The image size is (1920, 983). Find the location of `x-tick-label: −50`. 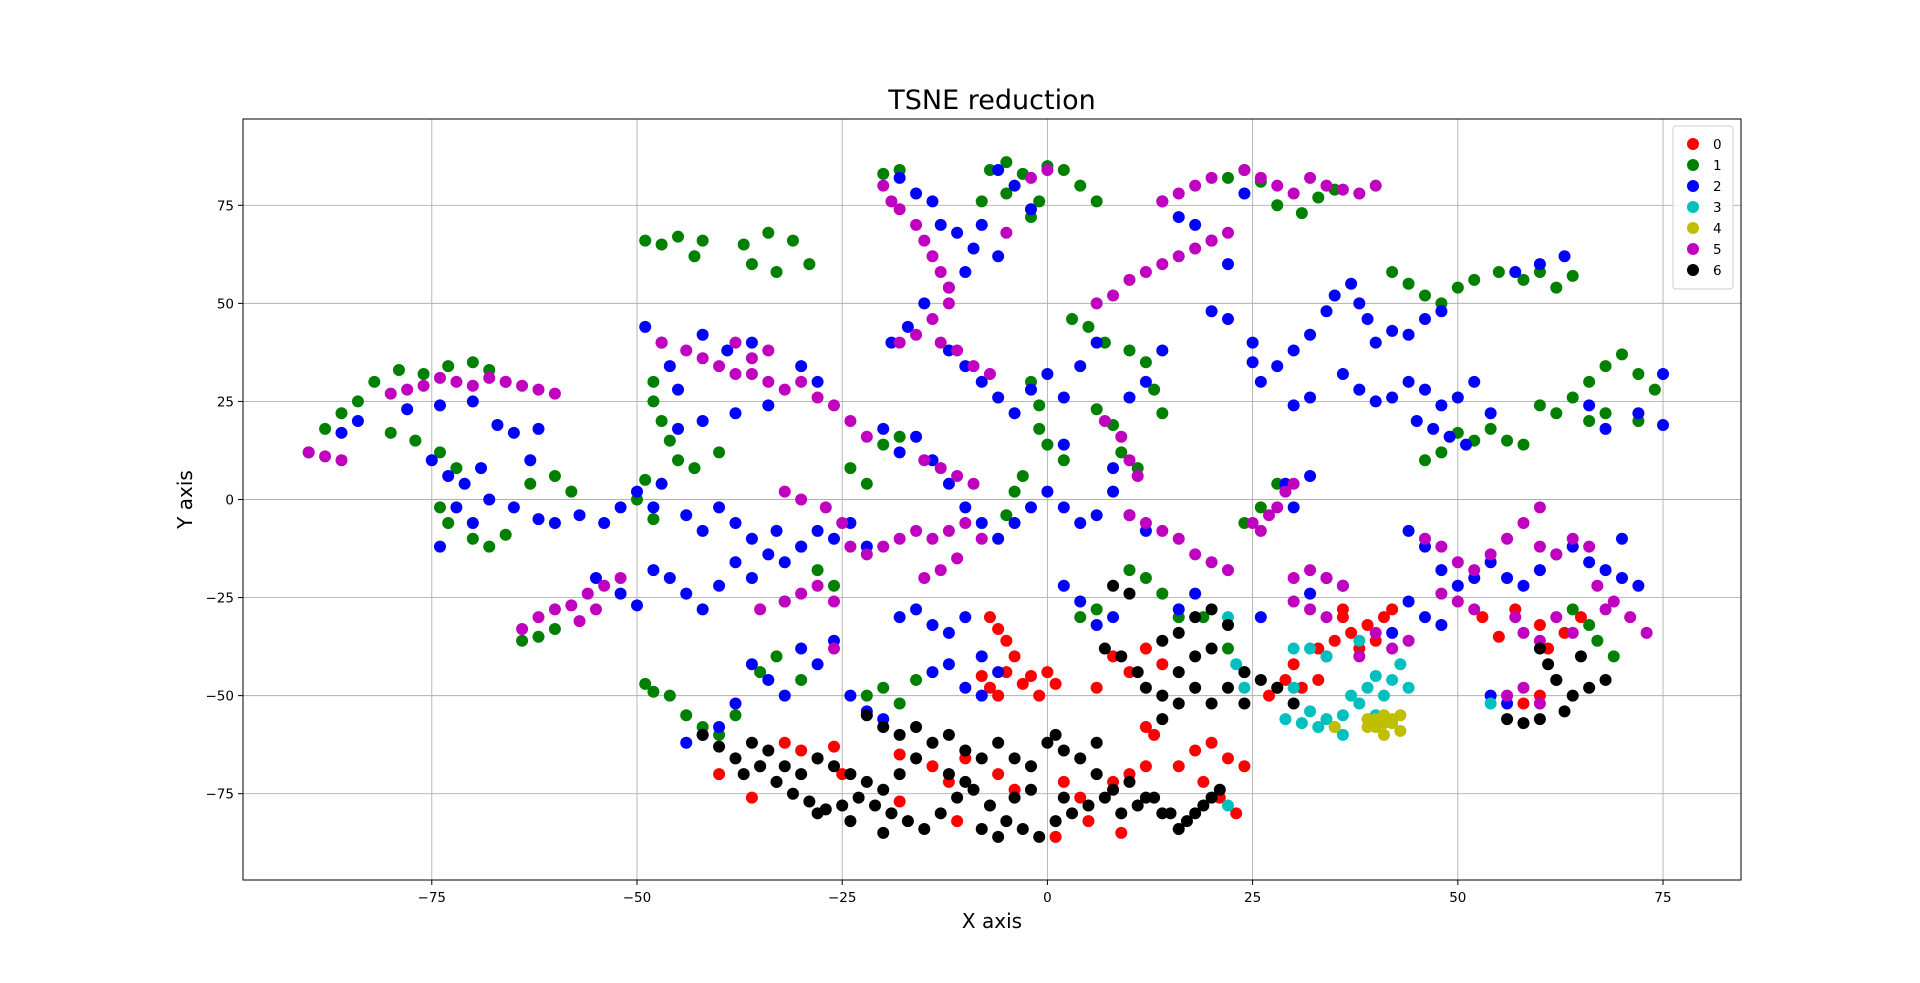

x-tick-label: −50 is located at coordinates (637, 898).